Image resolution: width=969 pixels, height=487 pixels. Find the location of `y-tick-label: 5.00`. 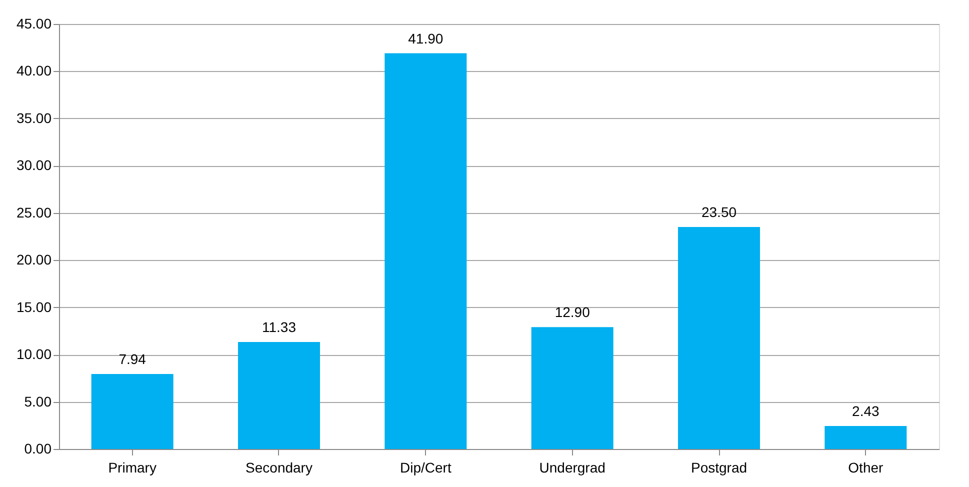

y-tick-label: 5.00 is located at coordinates (38, 401).